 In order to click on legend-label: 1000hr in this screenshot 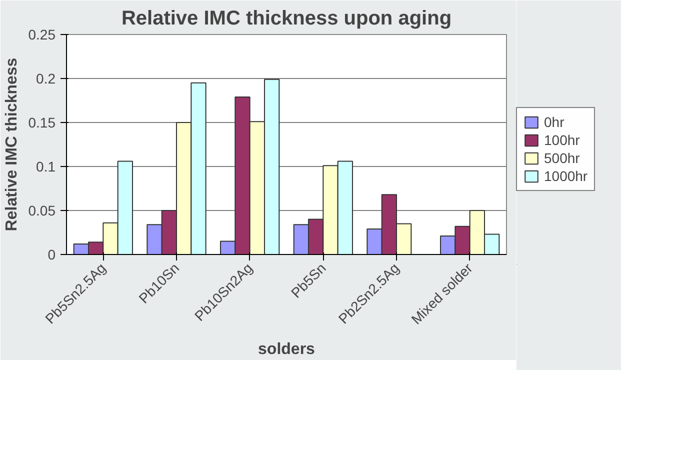, I will do `click(566, 176)`.